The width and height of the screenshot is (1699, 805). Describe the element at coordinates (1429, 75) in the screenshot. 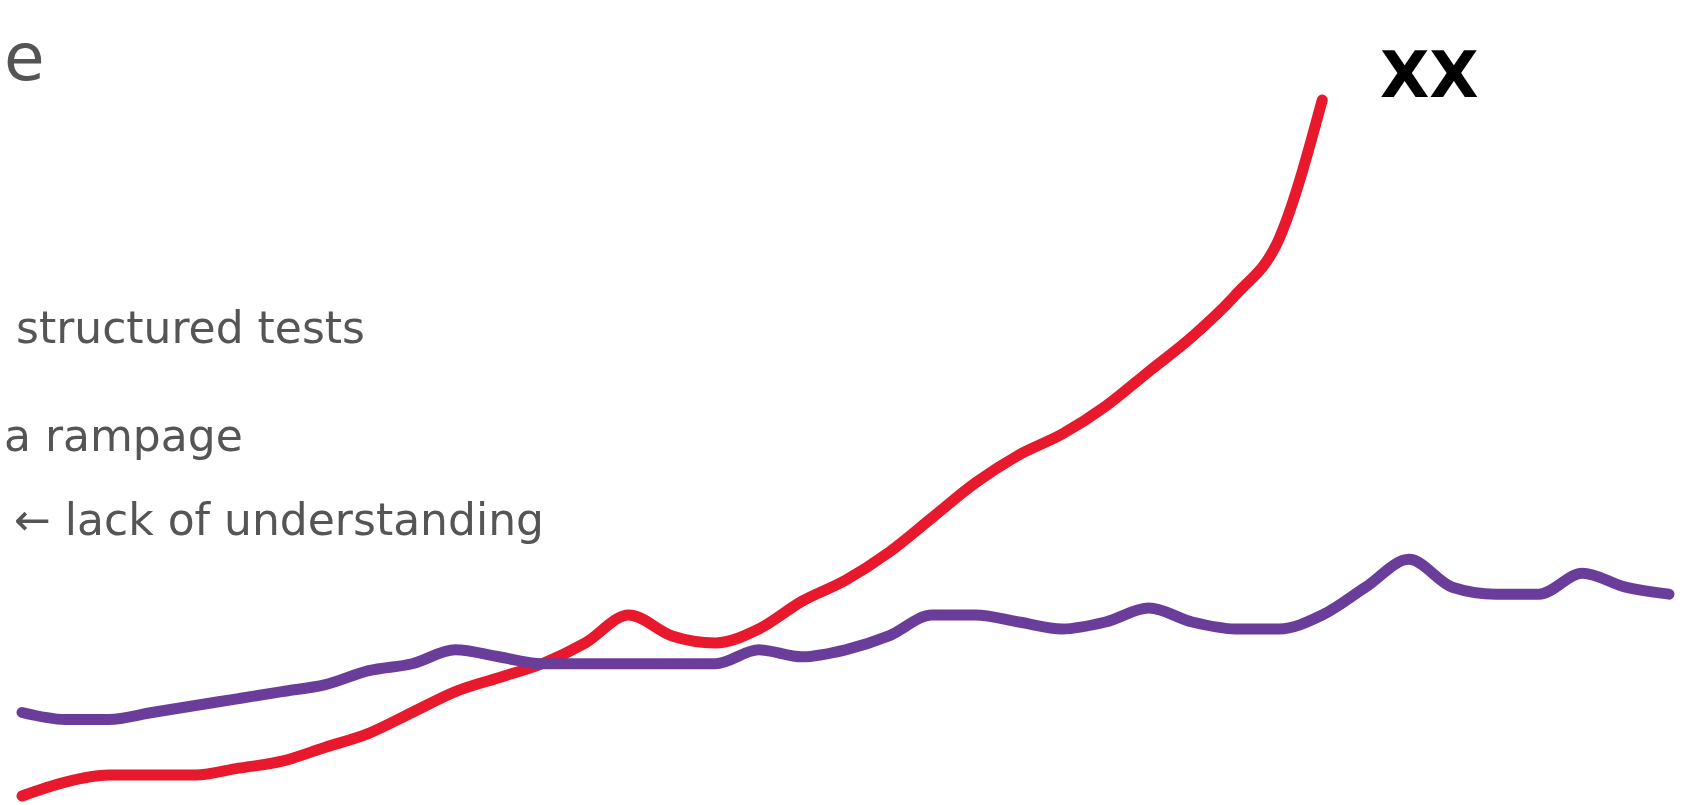

I see `annotation: XX` at that location.